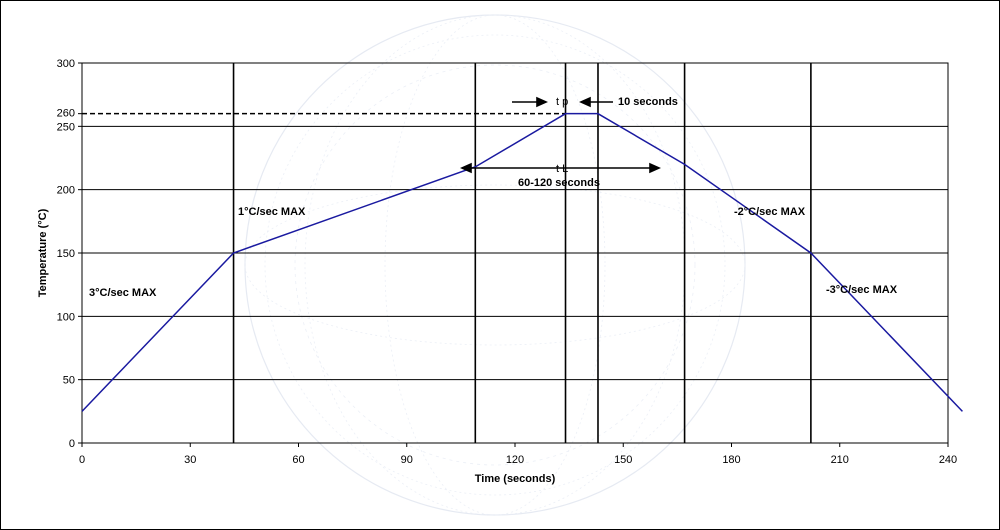 This screenshot has width=1000, height=530. What do you see at coordinates (72, 444) in the screenshot?
I see `y-tick-label-0: 0` at bounding box center [72, 444].